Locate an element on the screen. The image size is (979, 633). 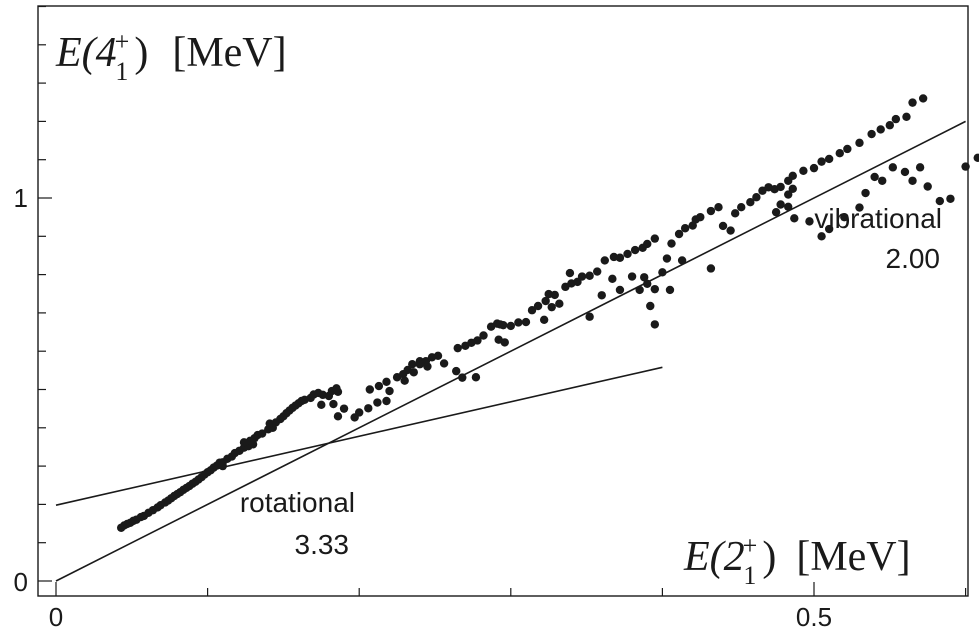
x-axis-title-unit: [MeV] is located at coordinates (853, 557).